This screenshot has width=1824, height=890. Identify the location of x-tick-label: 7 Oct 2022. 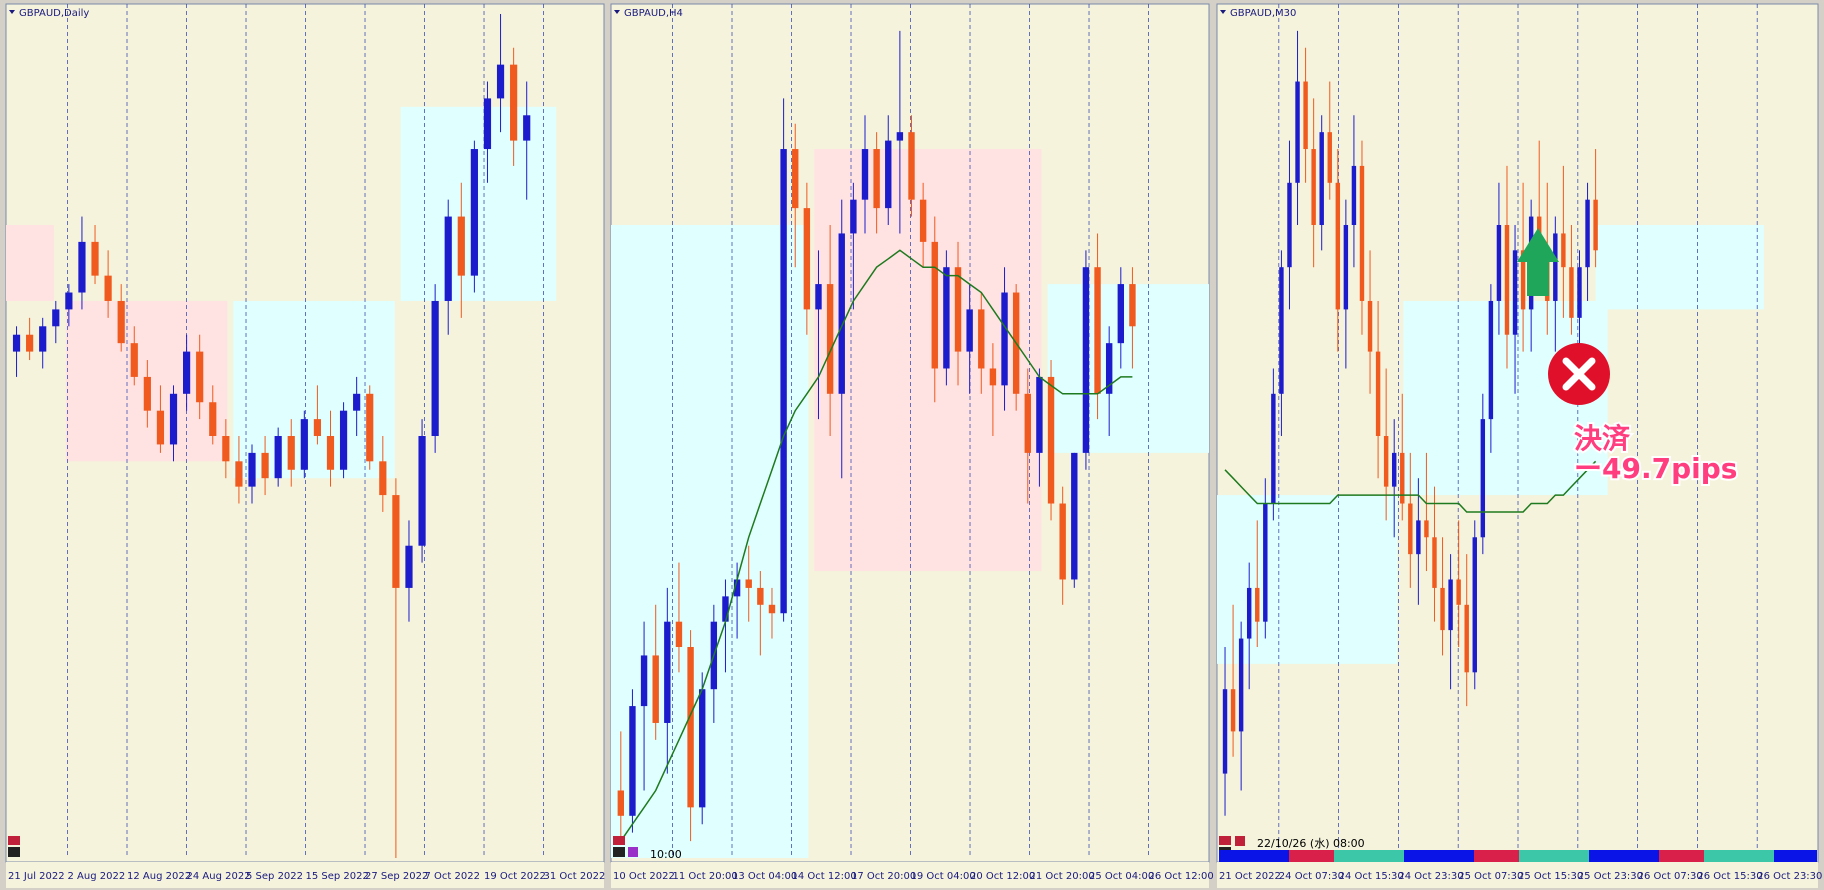
(452, 876).